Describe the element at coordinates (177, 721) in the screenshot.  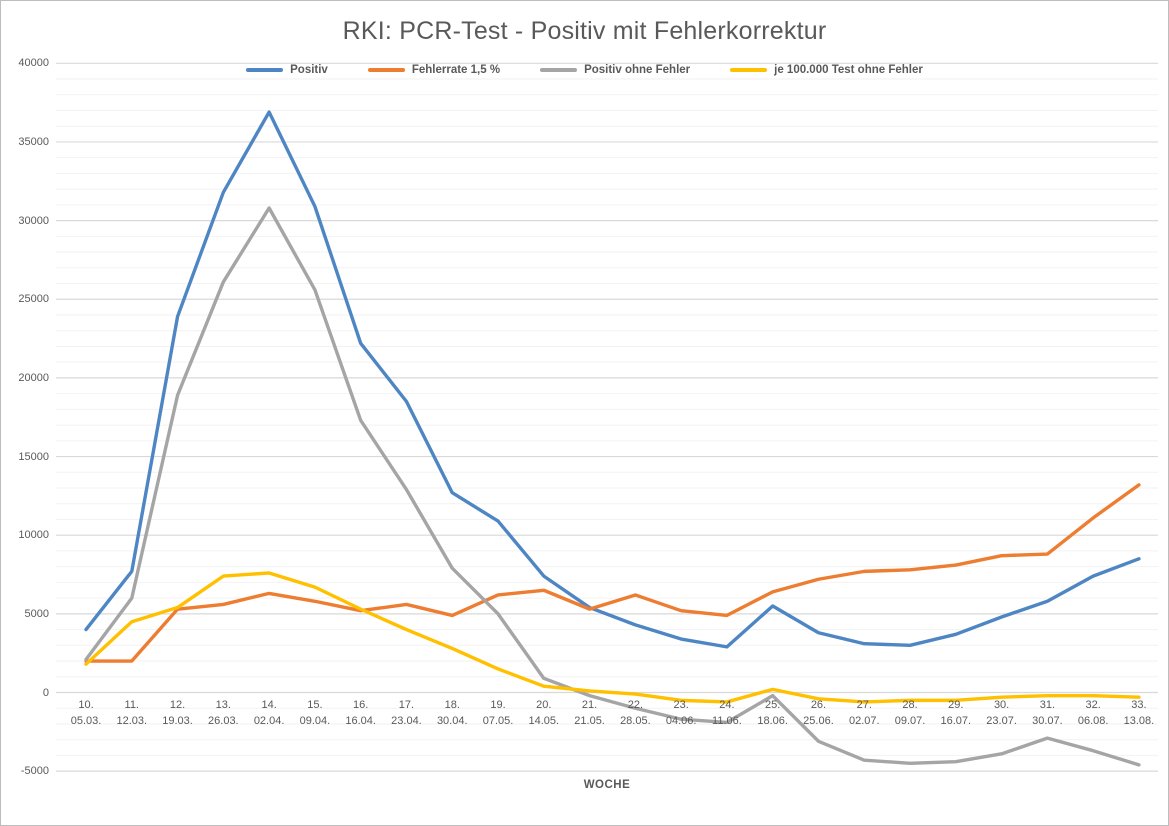
I see `x-axis-label-date: 19.03.` at that location.